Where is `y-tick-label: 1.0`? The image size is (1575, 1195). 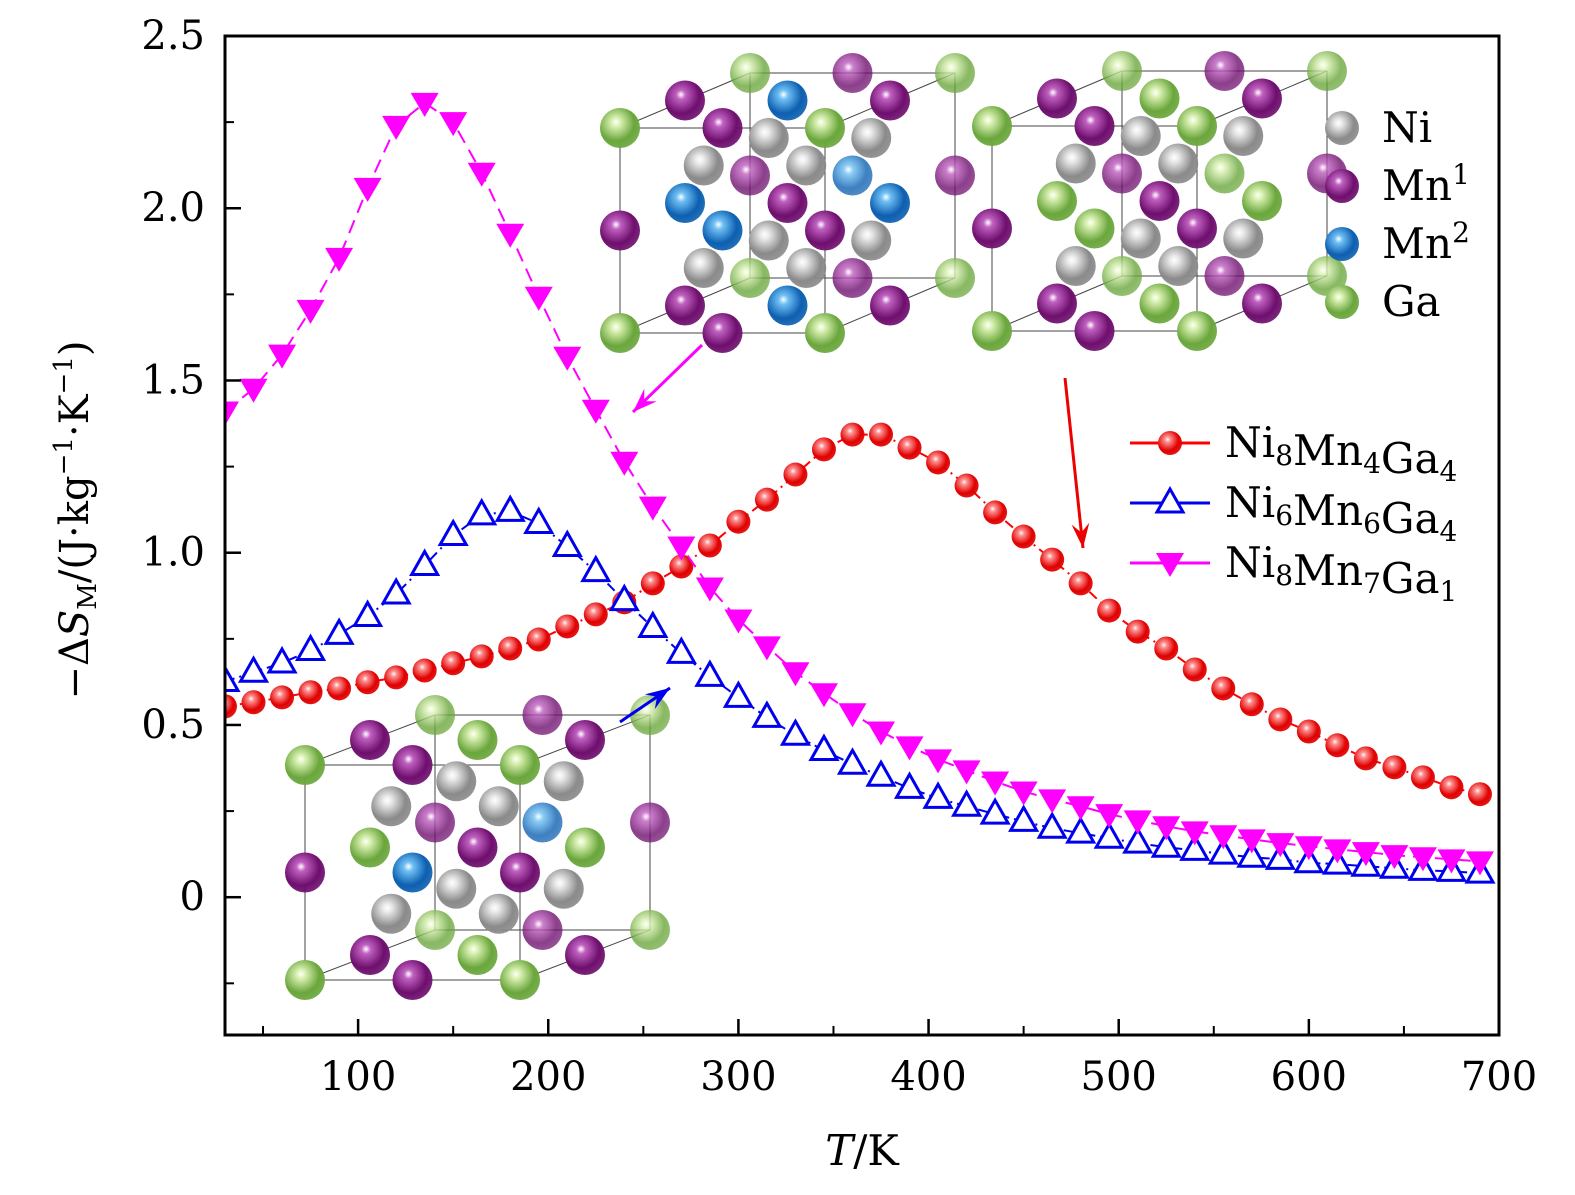 y-tick-label: 1.0 is located at coordinates (173, 553).